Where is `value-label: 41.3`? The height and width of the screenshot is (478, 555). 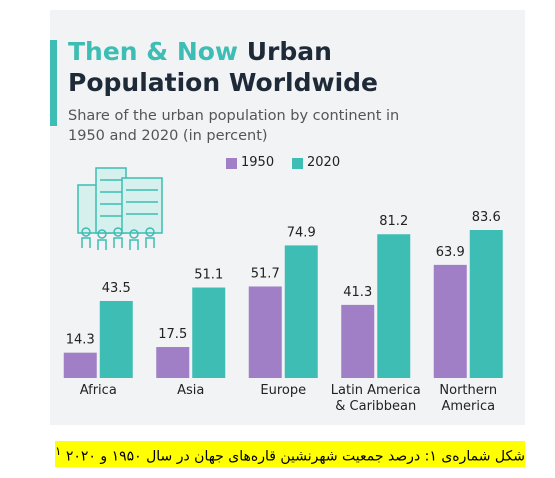 value-label: 41.3 is located at coordinates (357, 292).